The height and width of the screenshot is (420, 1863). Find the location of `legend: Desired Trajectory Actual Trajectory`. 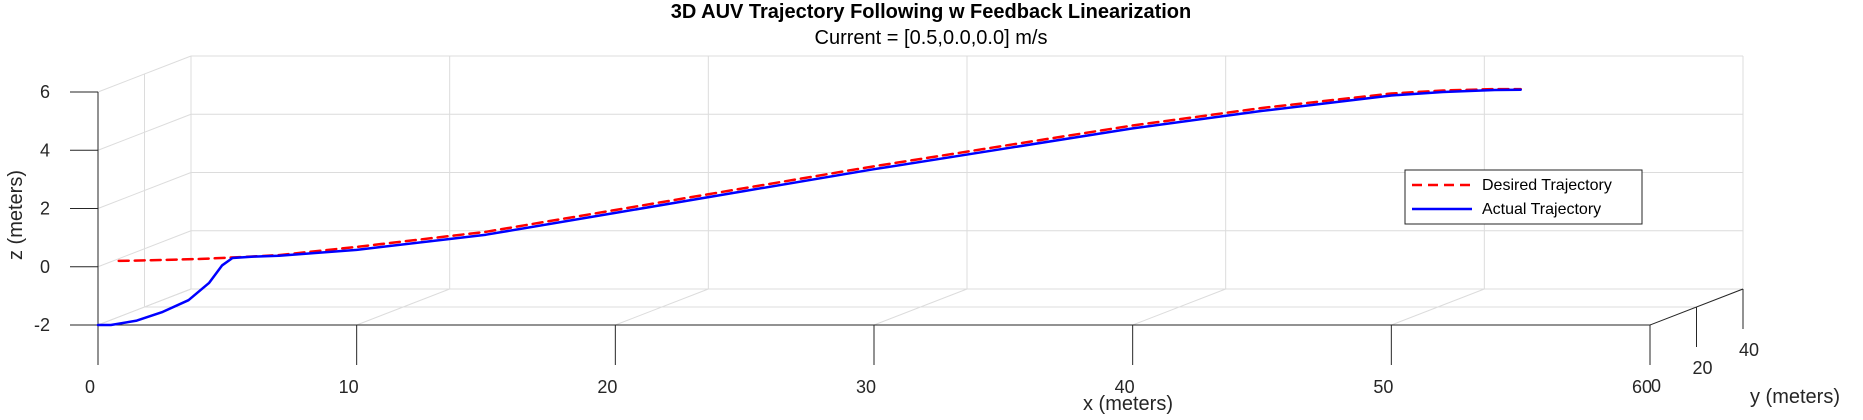

legend: Desired Trajectory Actual Trajectory is located at coordinates (1523, 197).